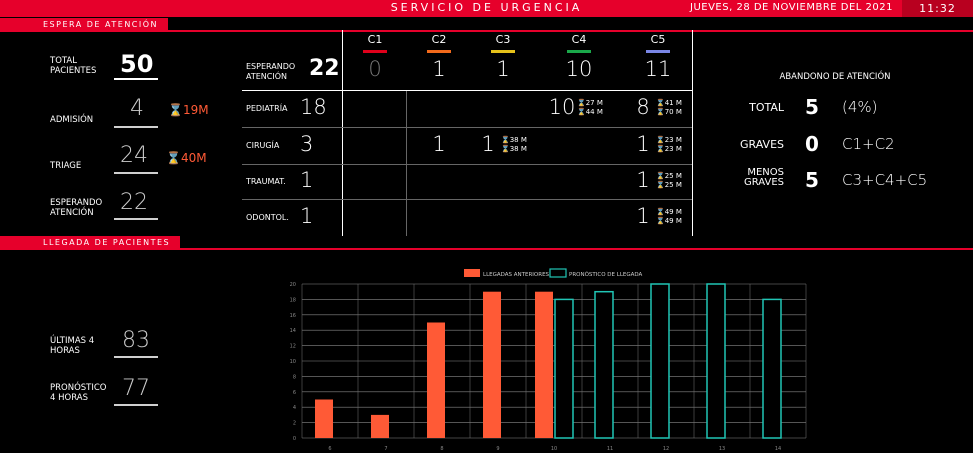 The width and height of the screenshot is (973, 453). What do you see at coordinates (835, 77) in the screenshot?
I see `abandono-title: ABANDONO DE ATENCIÓN` at bounding box center [835, 77].